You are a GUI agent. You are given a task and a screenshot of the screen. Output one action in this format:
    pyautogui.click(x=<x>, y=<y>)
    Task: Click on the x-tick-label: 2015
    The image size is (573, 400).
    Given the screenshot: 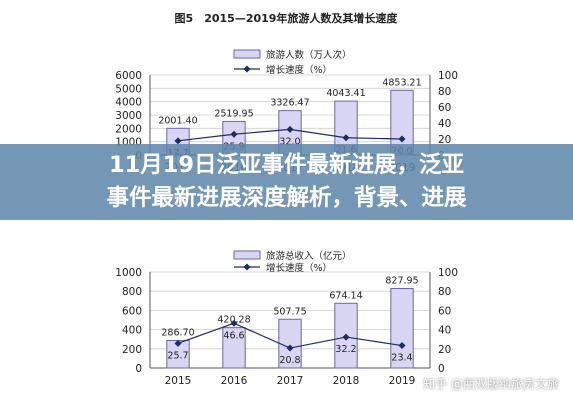 What is the action you would take?
    pyautogui.click(x=178, y=381)
    